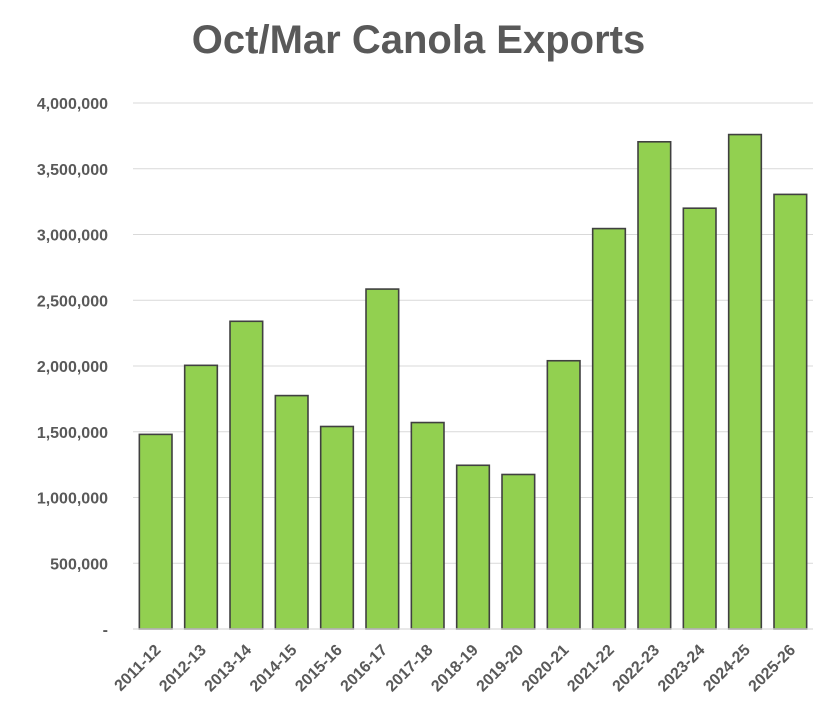  I want to click on y-tick-label: 1,500,000, so click(72, 433).